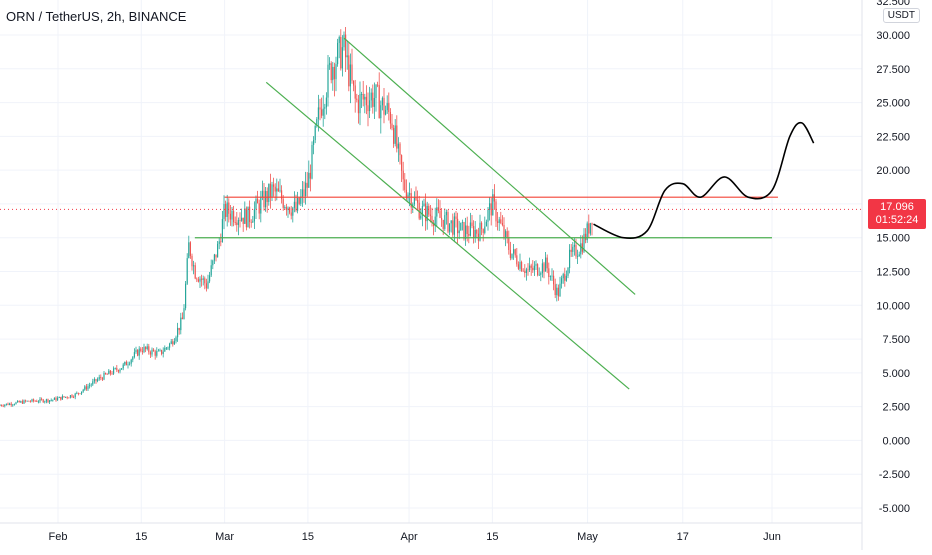 The image size is (932, 555). What do you see at coordinates (893, 273) in the screenshot?
I see `price-tick-label: 12.500` at bounding box center [893, 273].